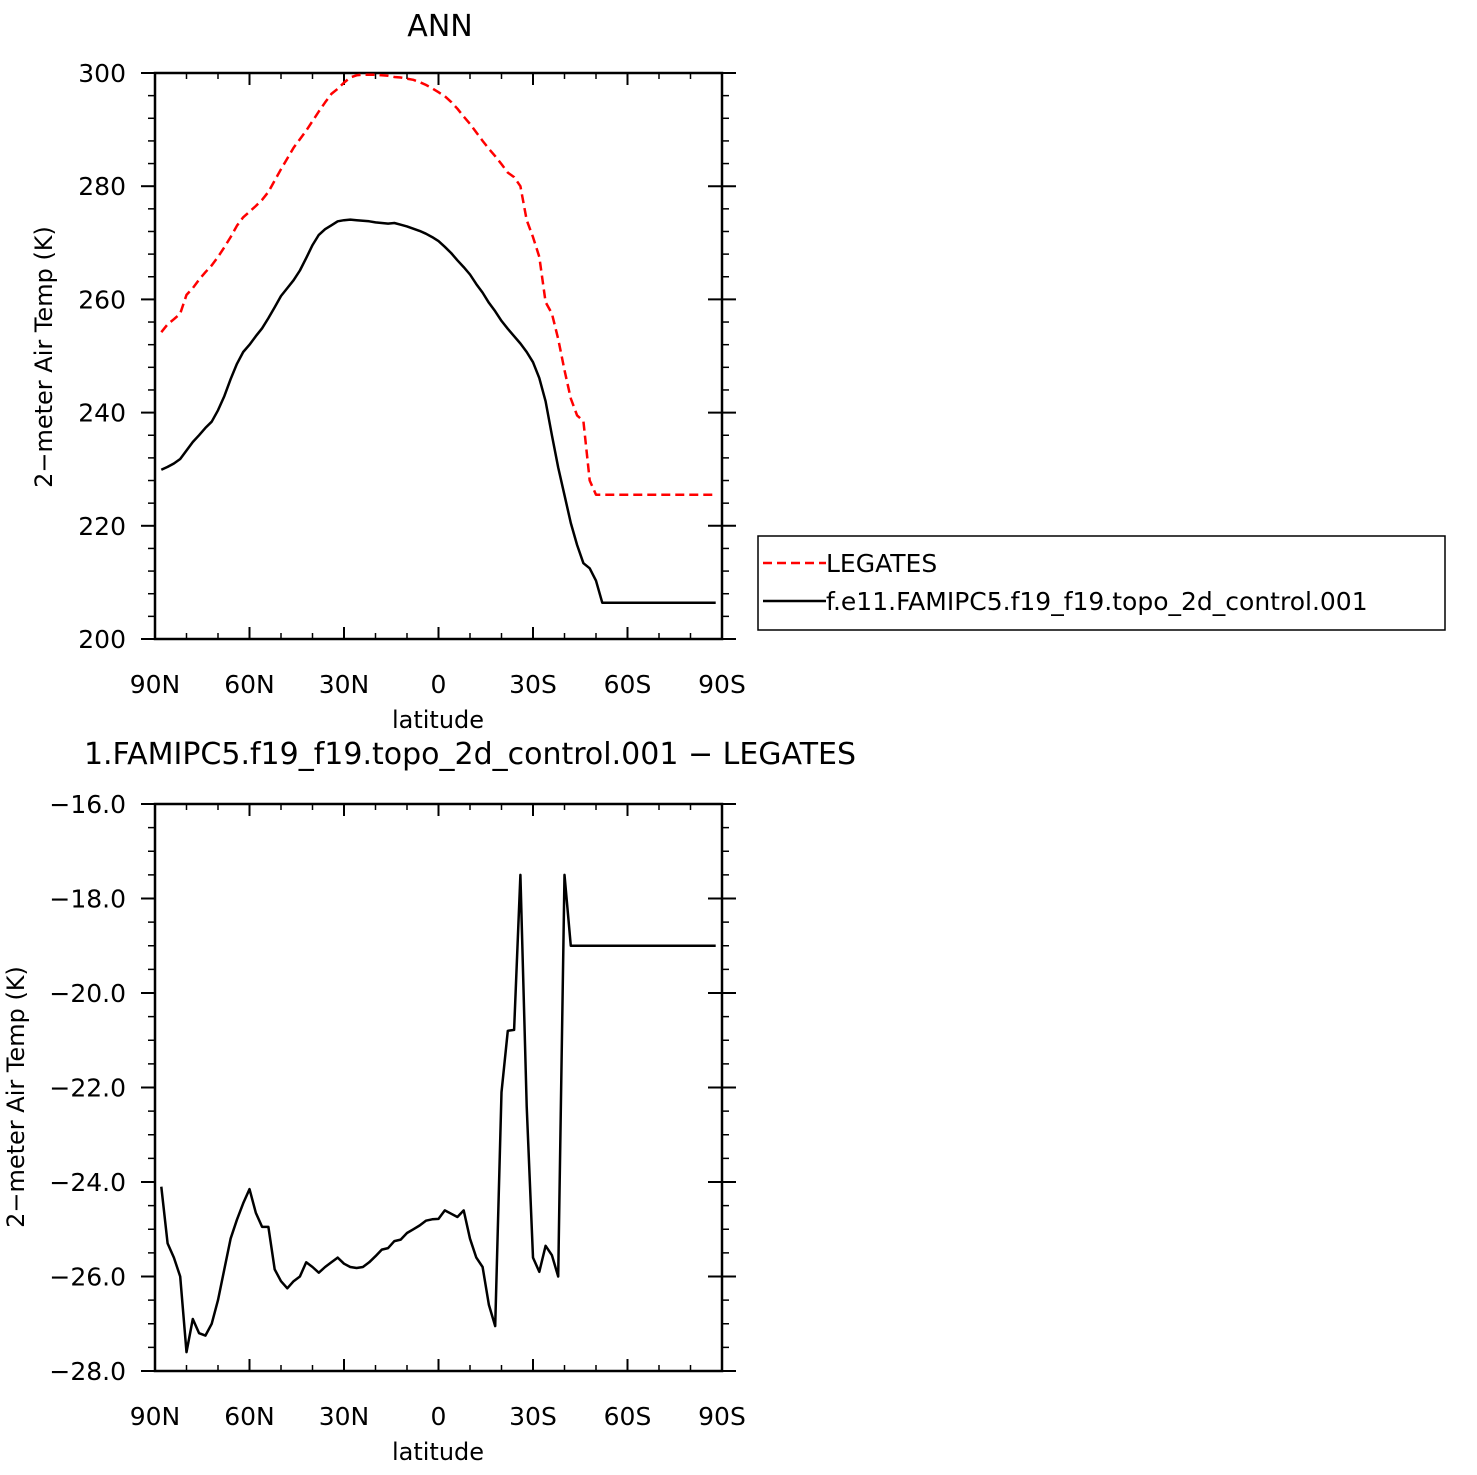  Describe the element at coordinates (249, 684) in the screenshot. I see `top-x-tick-label: 60N` at that location.